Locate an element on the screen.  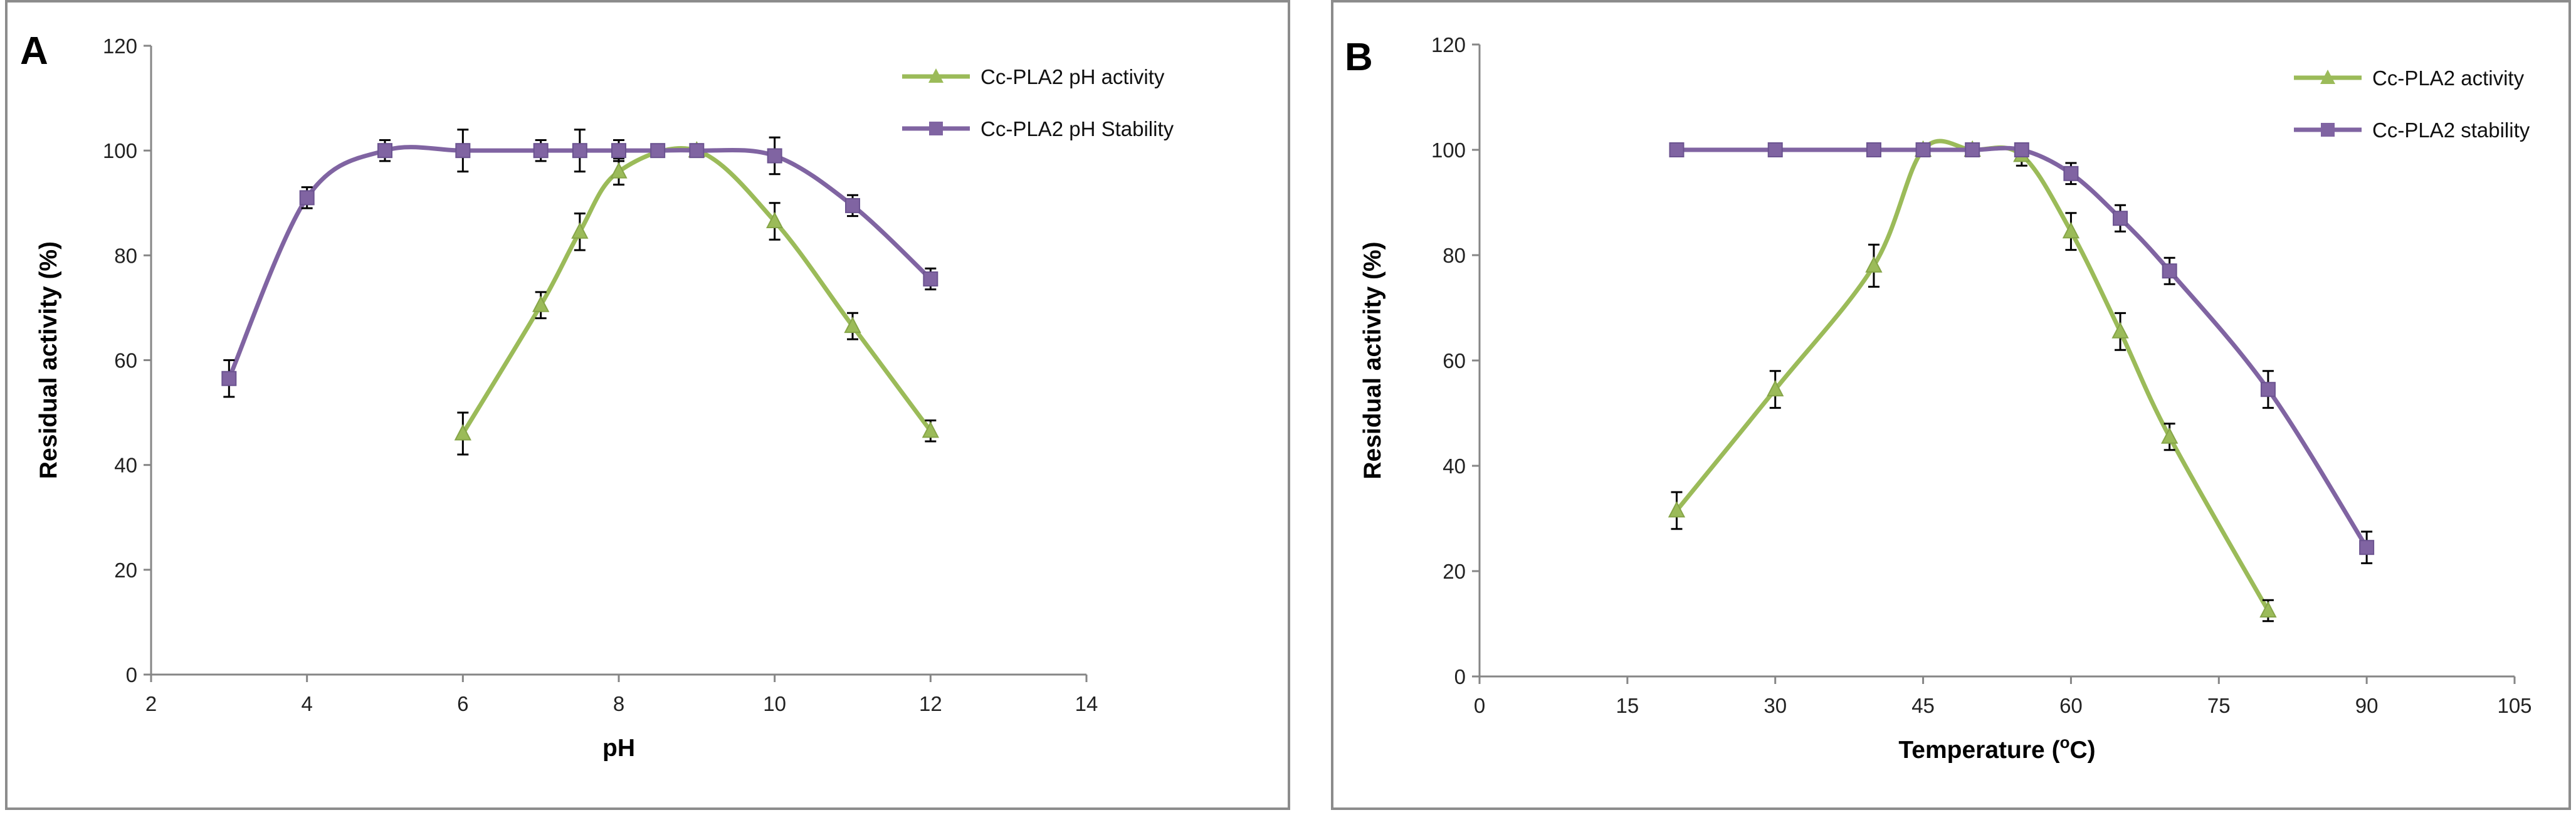
chart-a-series-2-line is located at coordinates (579, 263).